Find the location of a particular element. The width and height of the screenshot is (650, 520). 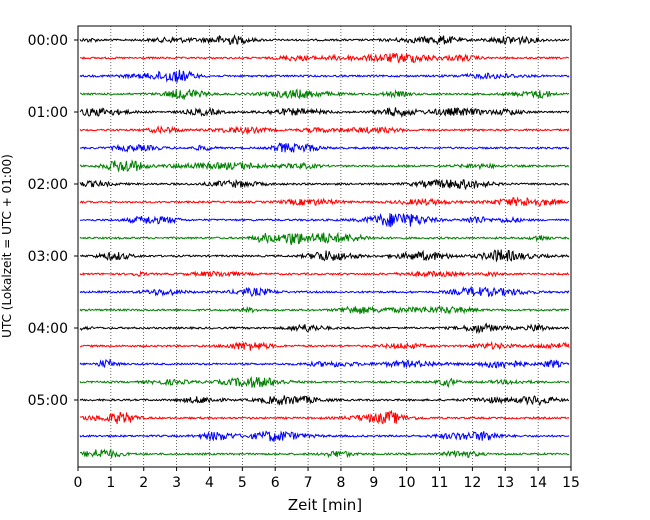

x-tick-label: 10 is located at coordinates (407, 483).